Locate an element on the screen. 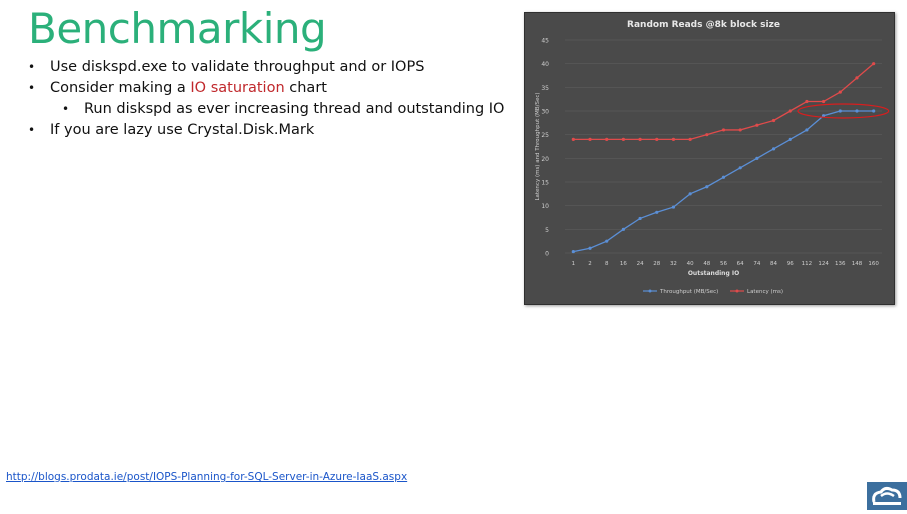 This screenshot has height=514, width=907. x-tick-label: 2 is located at coordinates (590, 264).